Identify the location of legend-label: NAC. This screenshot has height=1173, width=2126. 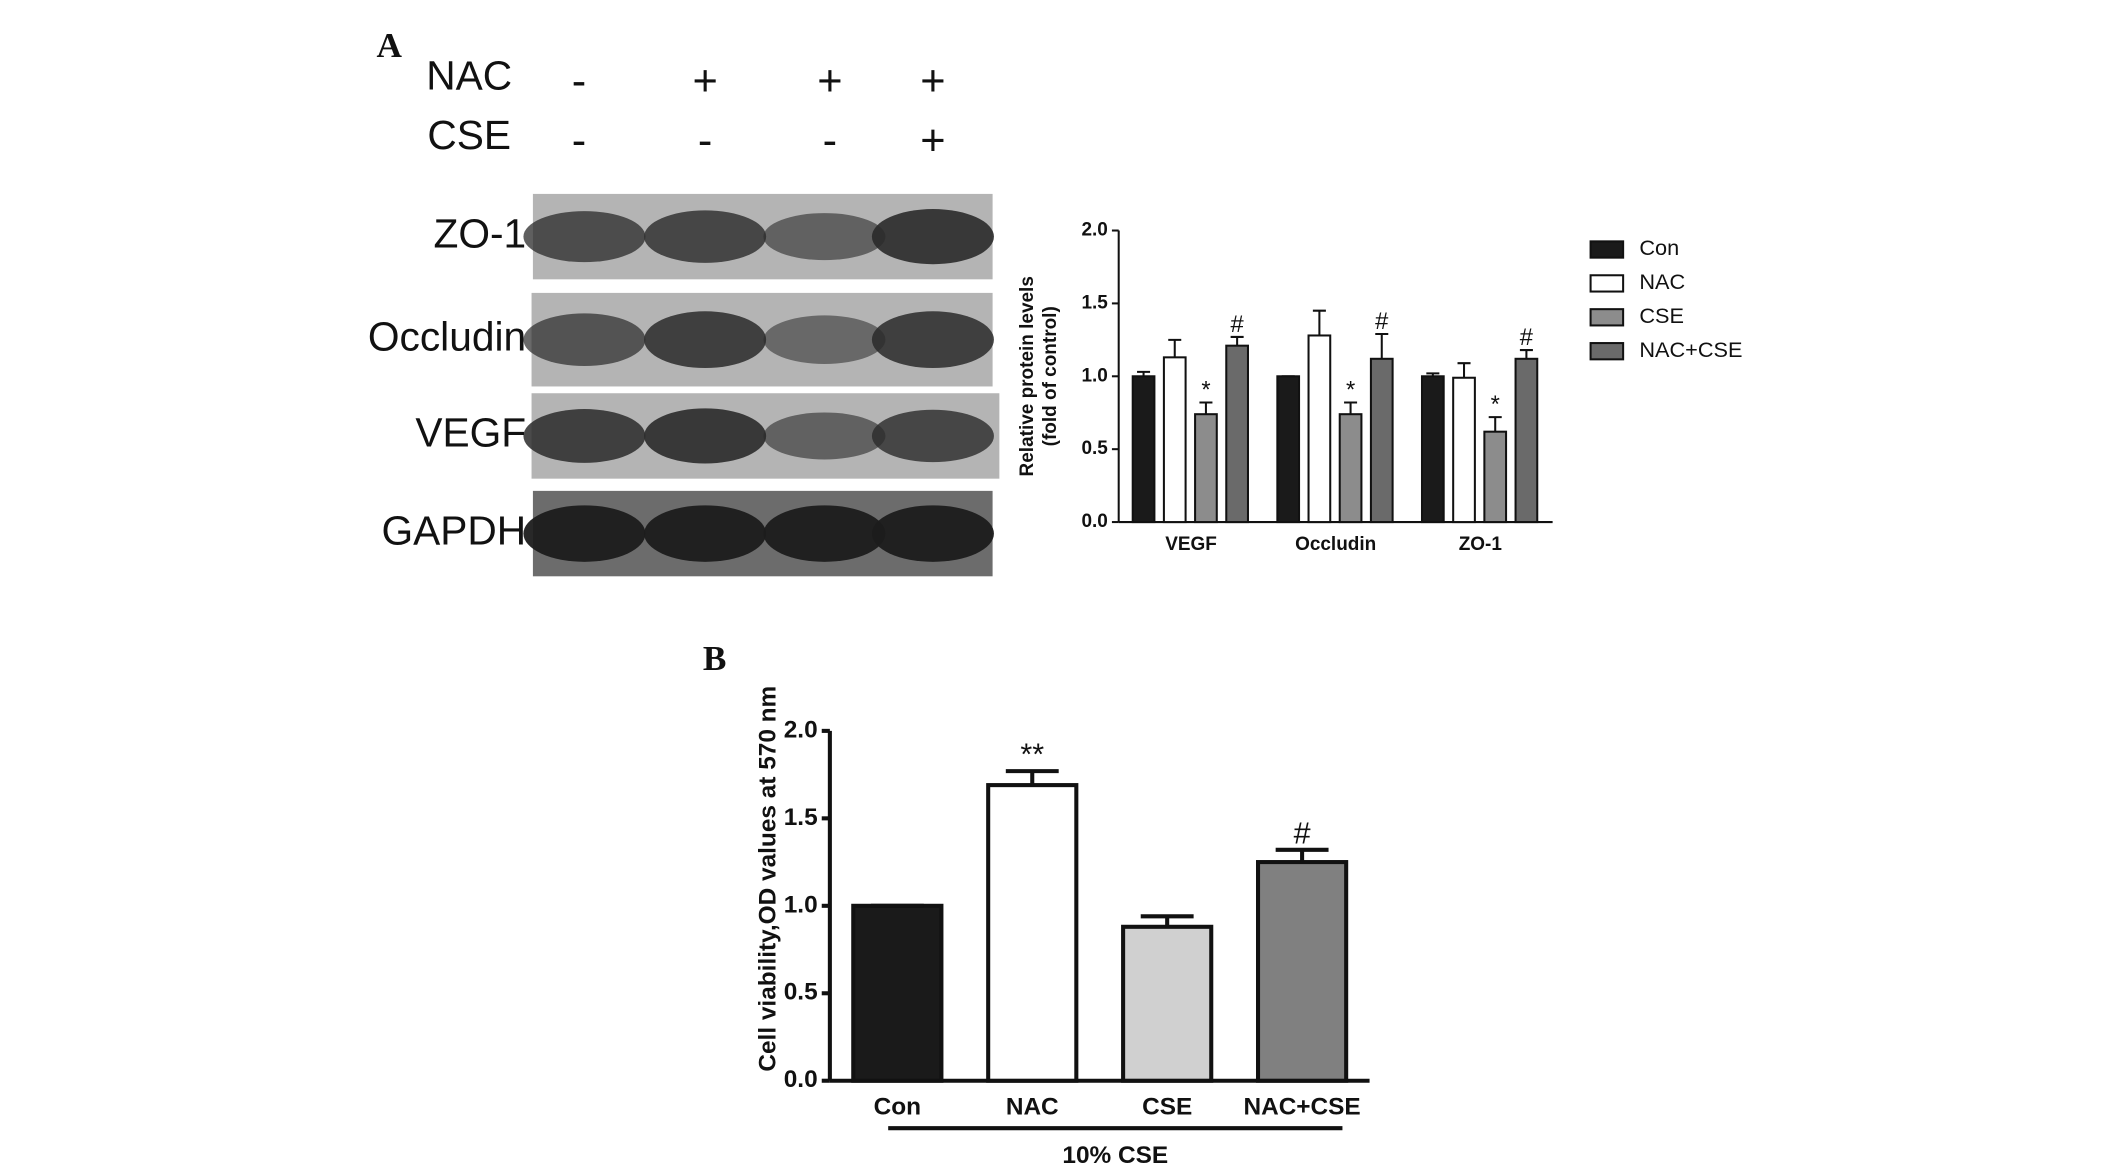
(1662, 281).